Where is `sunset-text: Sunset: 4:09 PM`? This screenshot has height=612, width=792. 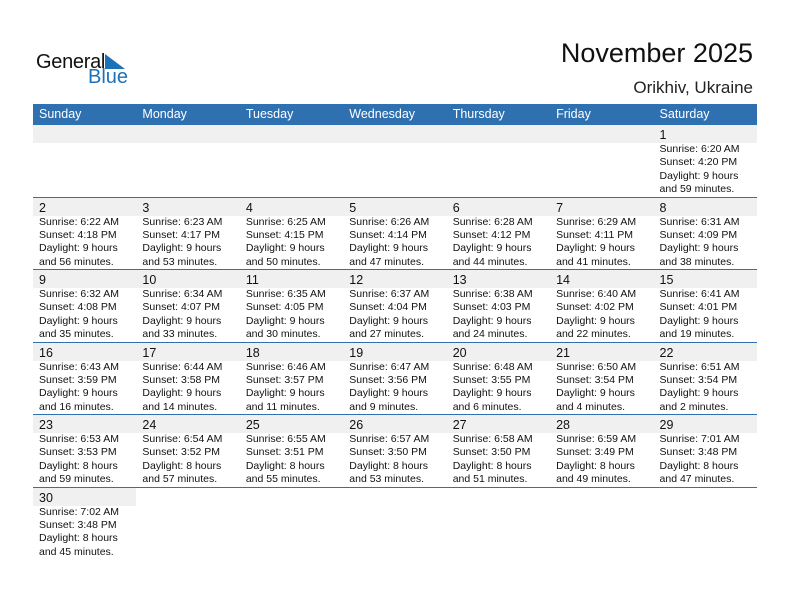
sunset-text: Sunset: 4:09 PM is located at coordinates (698, 234).